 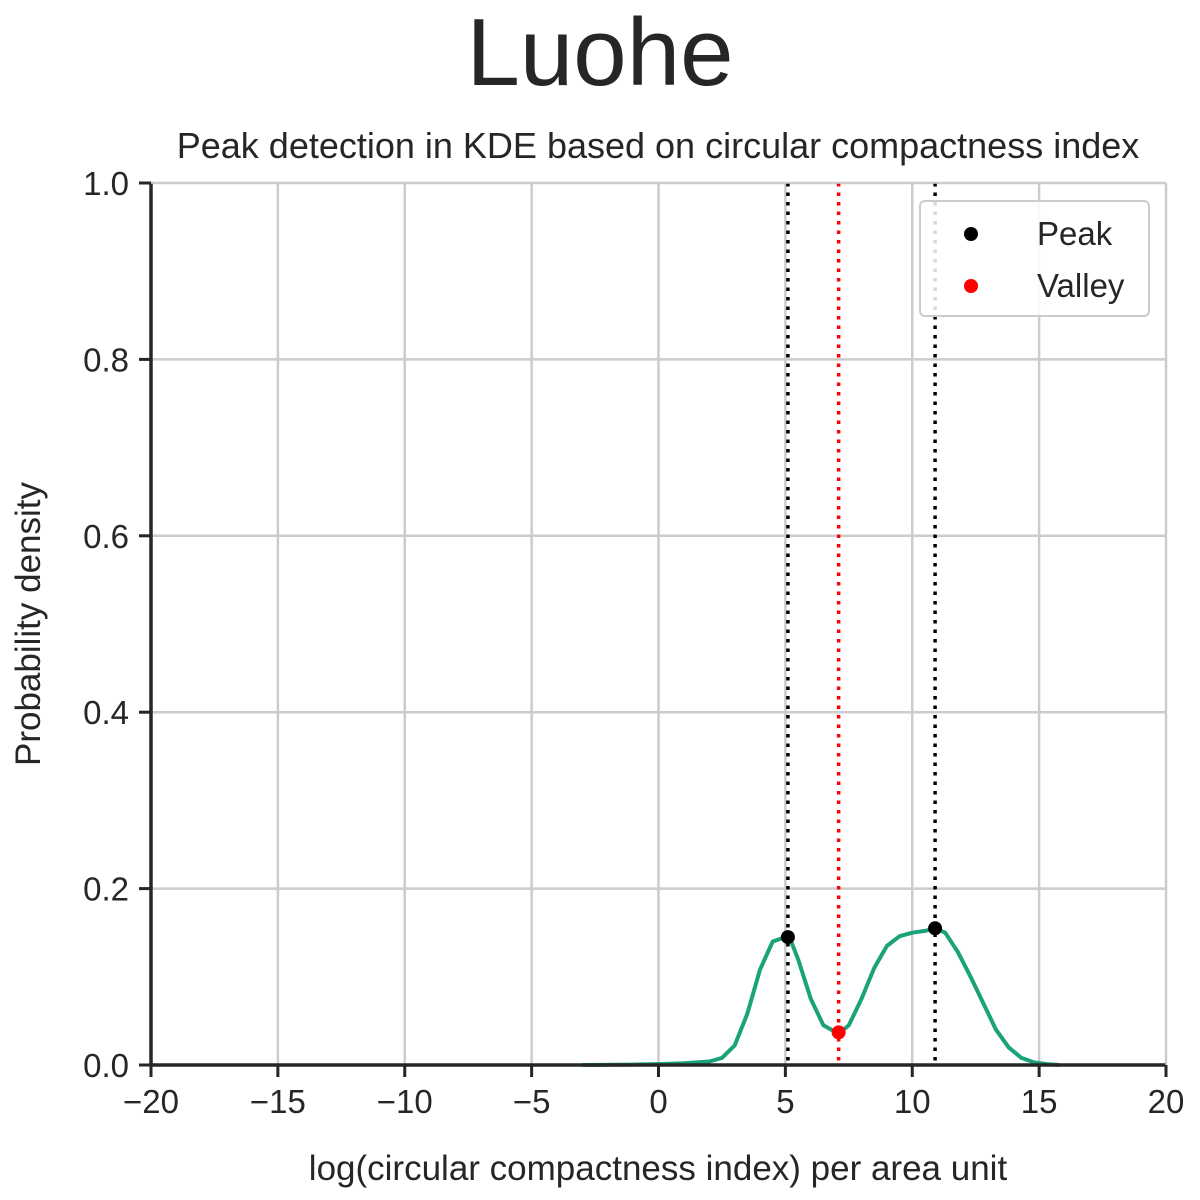 I want to click on kde-curve, so click(x=821, y=996).